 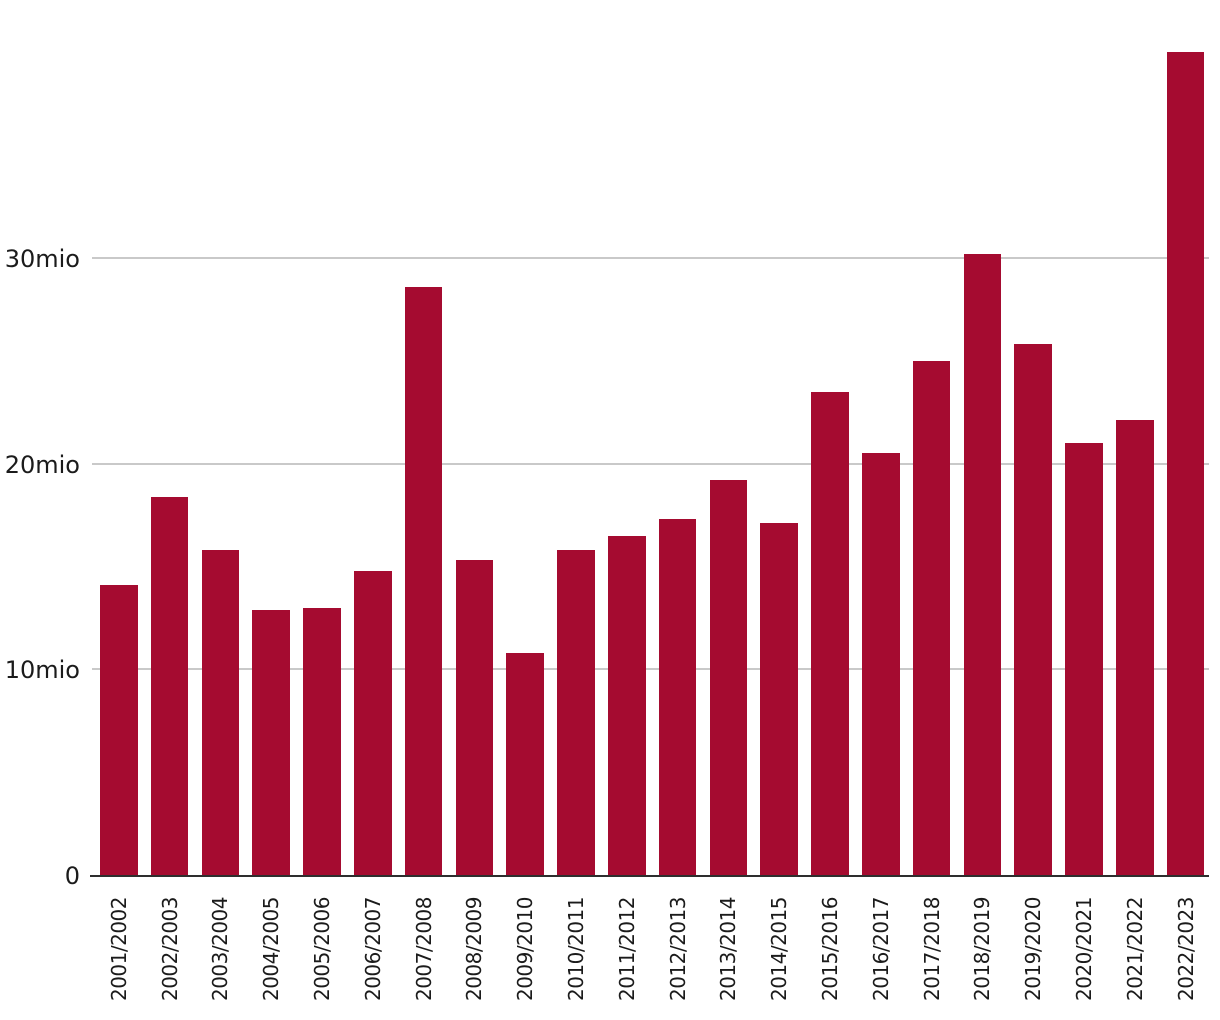 I want to click on x-tick-label: 2022/2023, so click(x=1185, y=949).